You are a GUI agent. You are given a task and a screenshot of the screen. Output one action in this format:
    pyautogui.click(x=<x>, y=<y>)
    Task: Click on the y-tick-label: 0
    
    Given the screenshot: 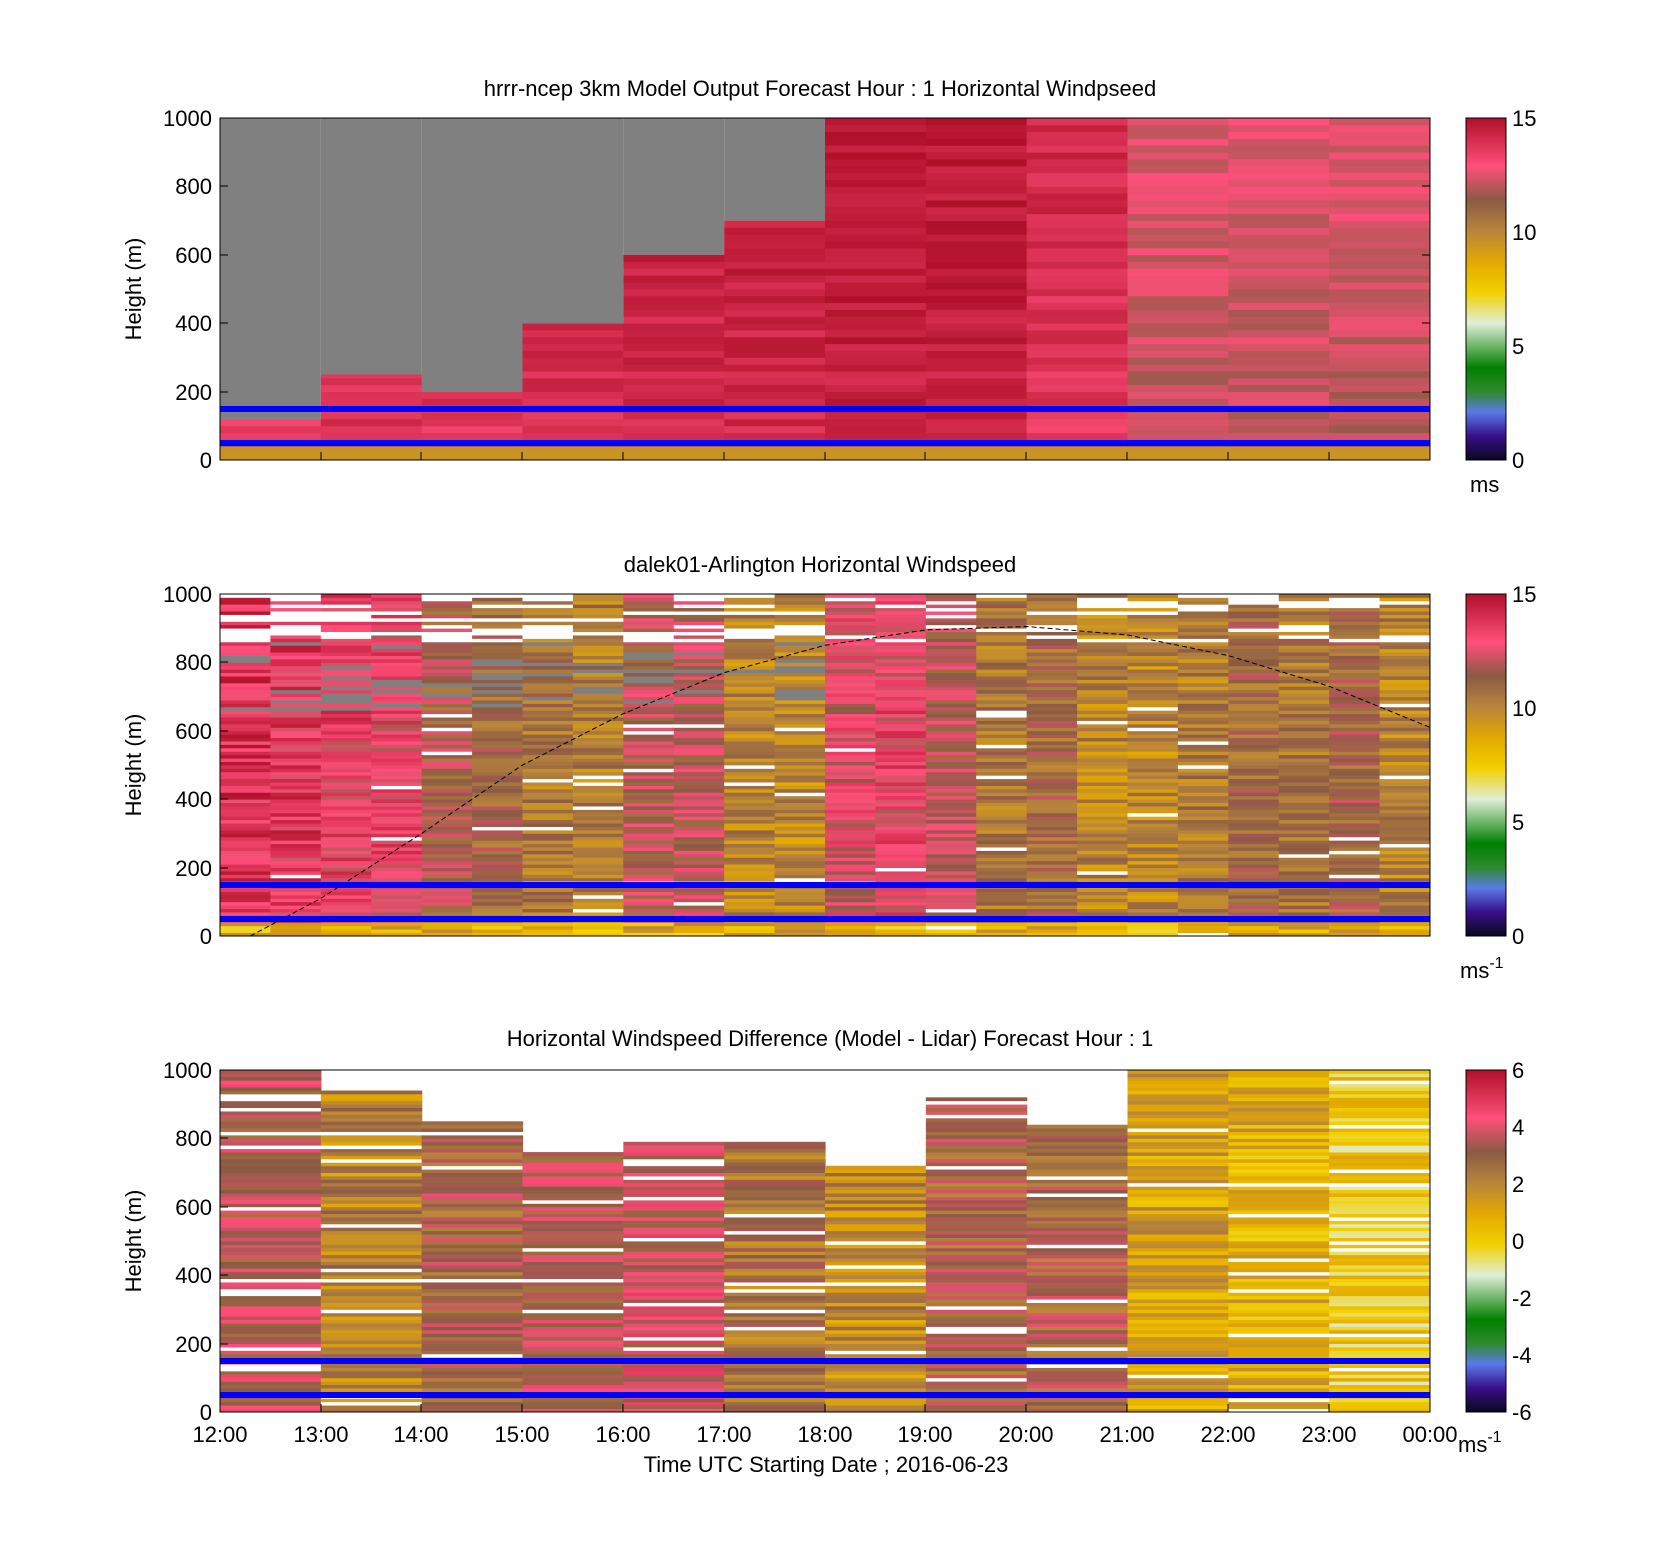 What is the action you would take?
    pyautogui.click(x=206, y=936)
    